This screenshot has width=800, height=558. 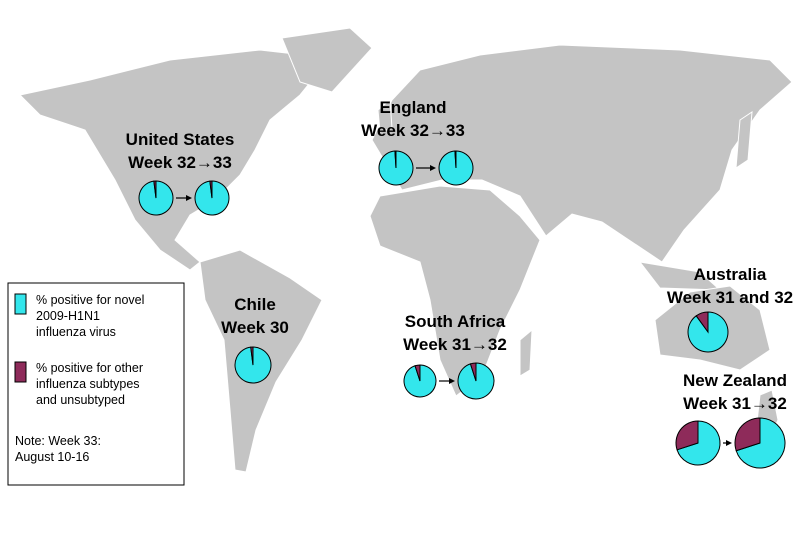 What do you see at coordinates (52, 457) in the screenshot?
I see `legend-note: August 10-16` at bounding box center [52, 457].